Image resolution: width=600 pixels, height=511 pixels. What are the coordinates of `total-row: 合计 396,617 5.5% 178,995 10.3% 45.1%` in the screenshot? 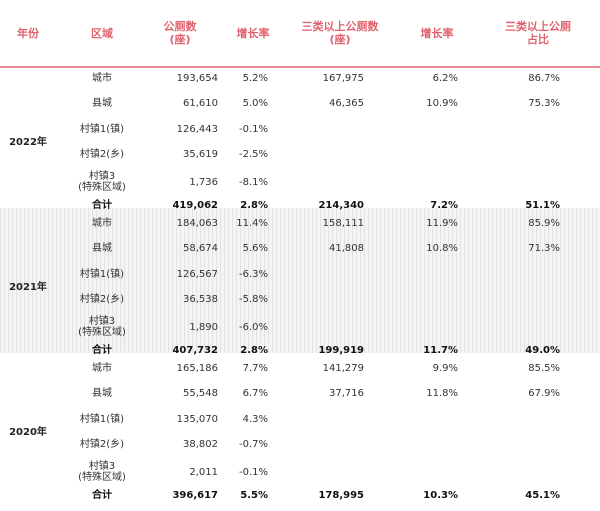 It's located at (300, 495).